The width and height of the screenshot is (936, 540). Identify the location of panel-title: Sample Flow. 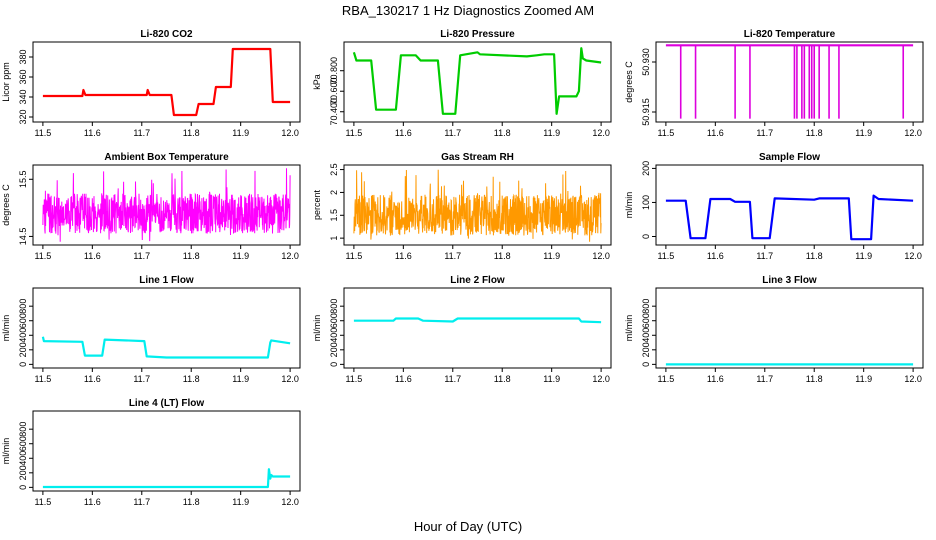
(789, 157).